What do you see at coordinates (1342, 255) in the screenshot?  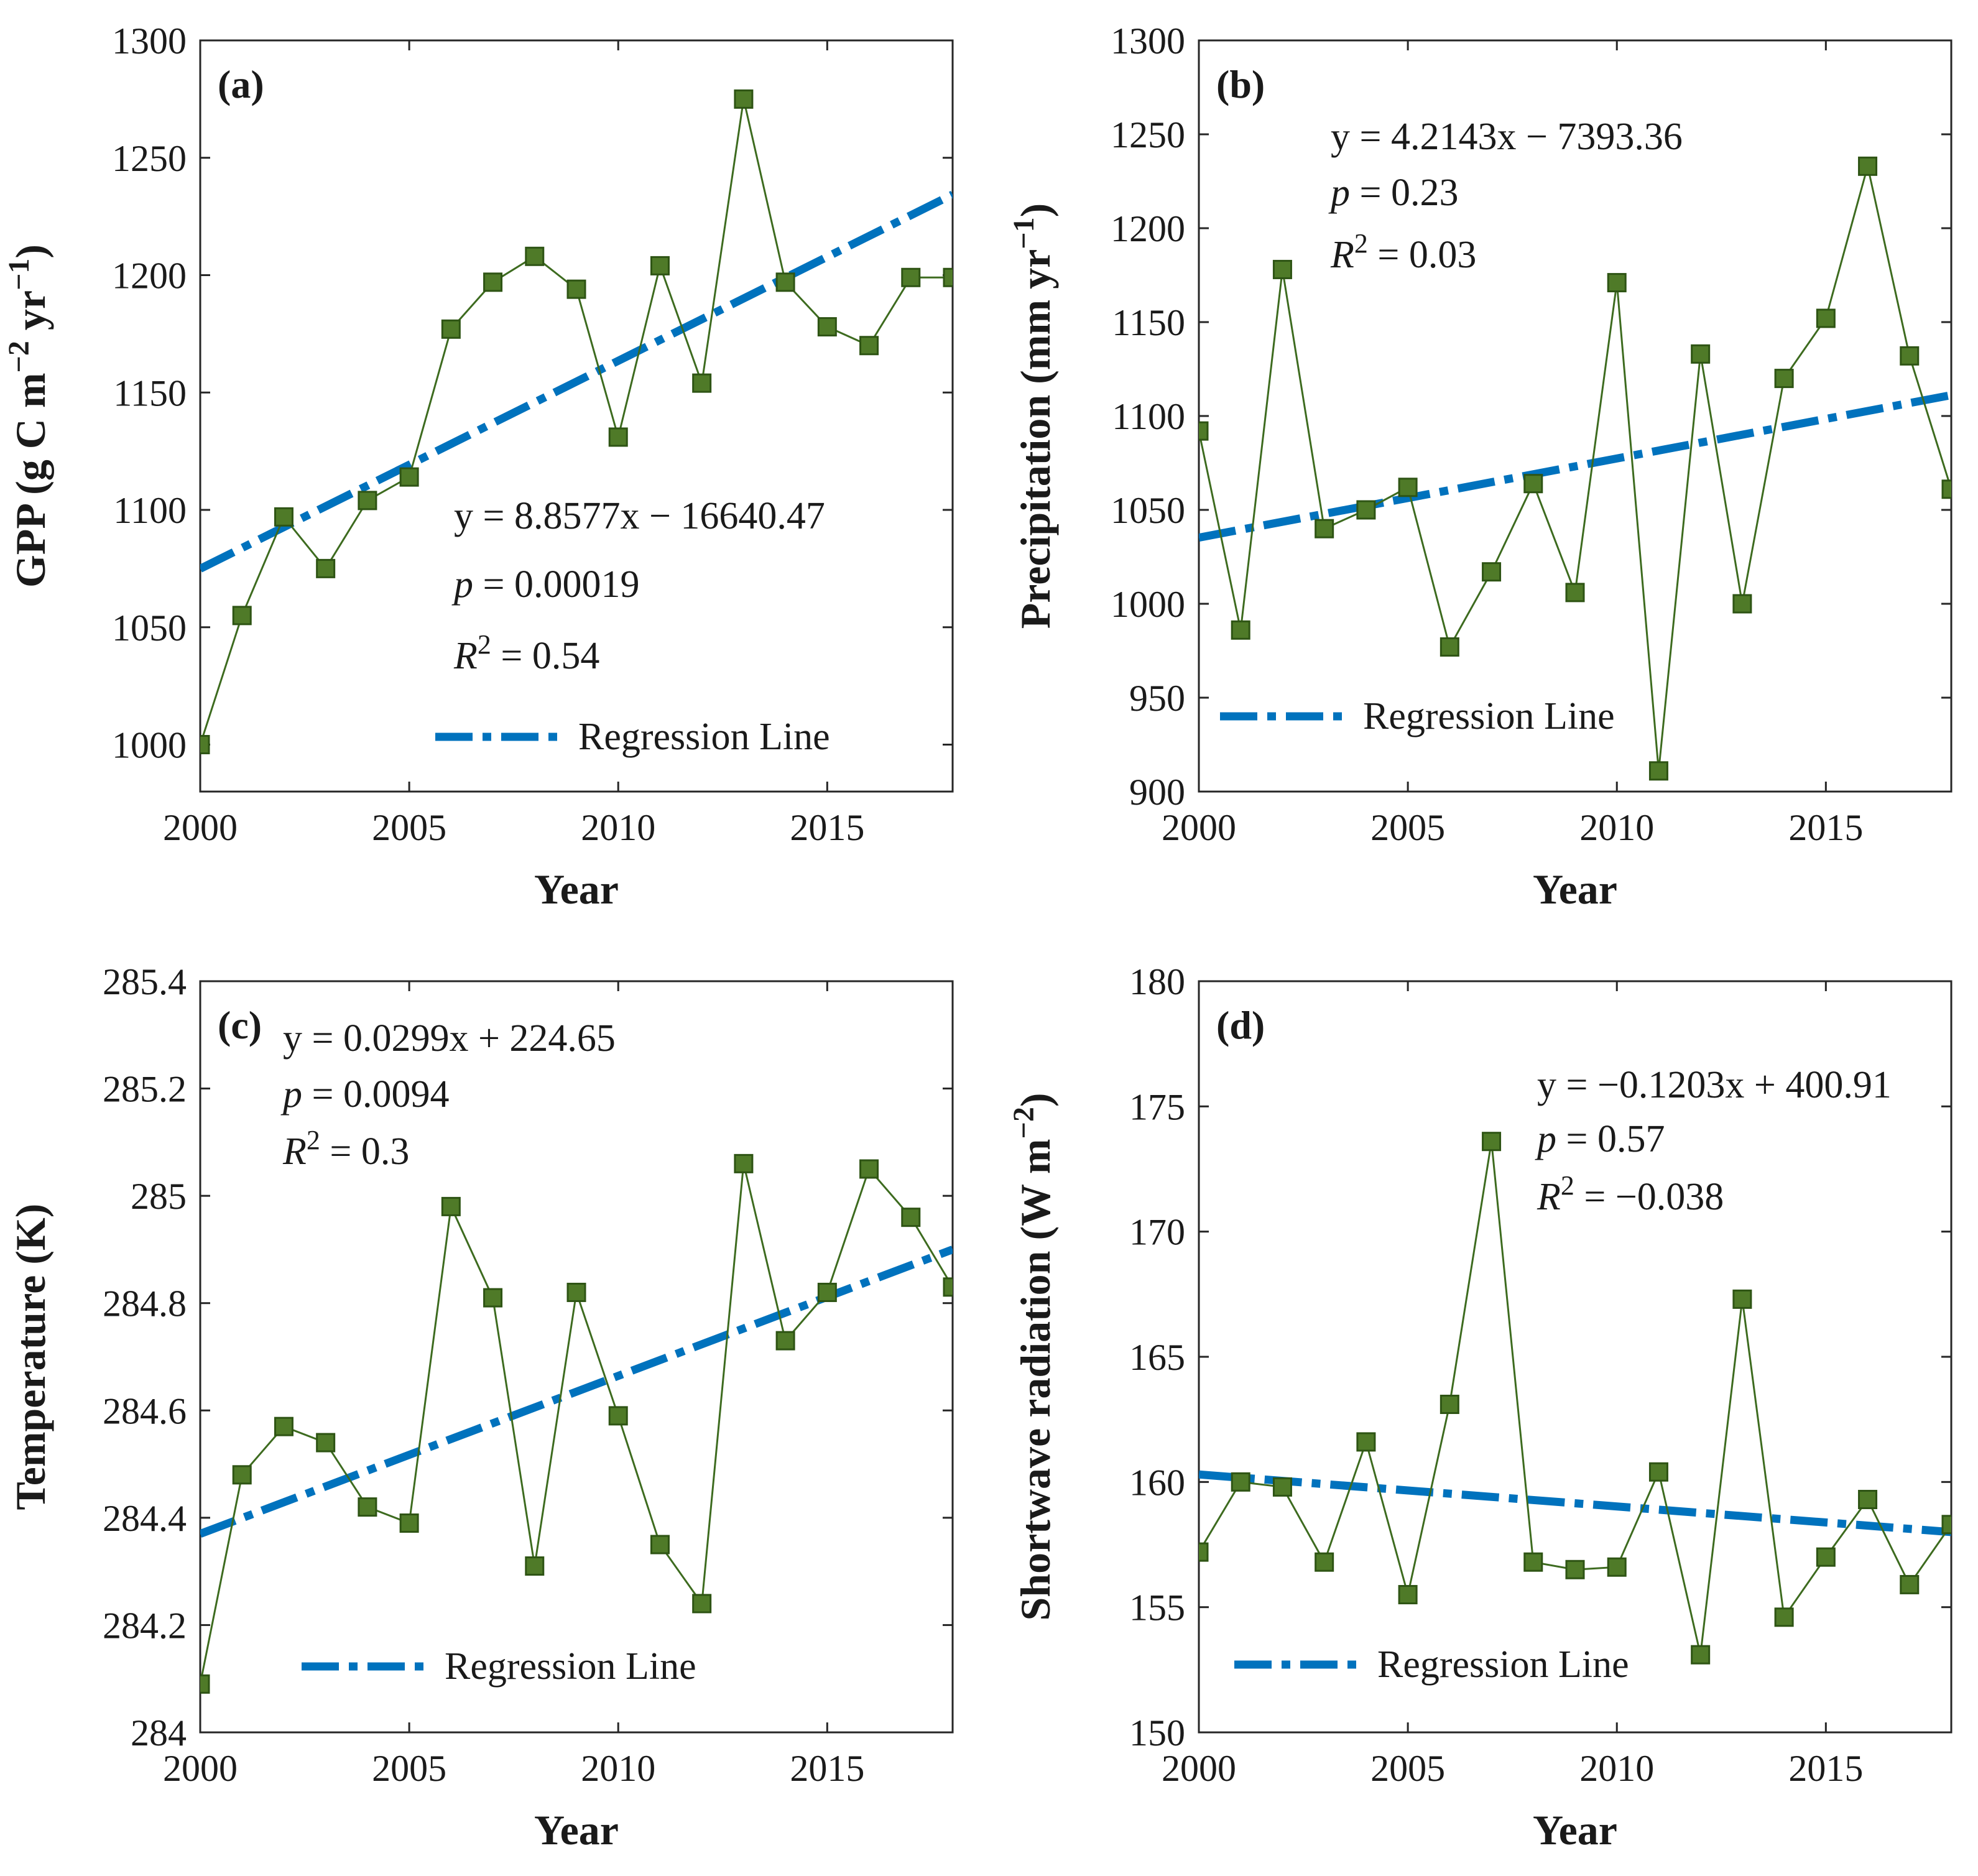 I see `r-symbol: R` at bounding box center [1342, 255].